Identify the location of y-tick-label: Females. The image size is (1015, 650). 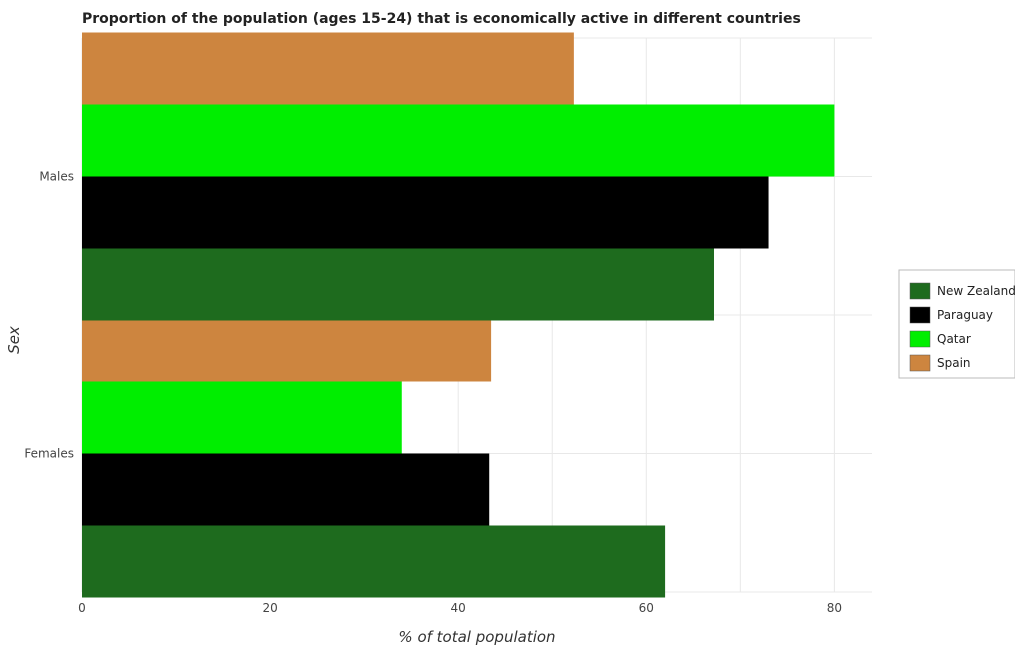
(49, 454).